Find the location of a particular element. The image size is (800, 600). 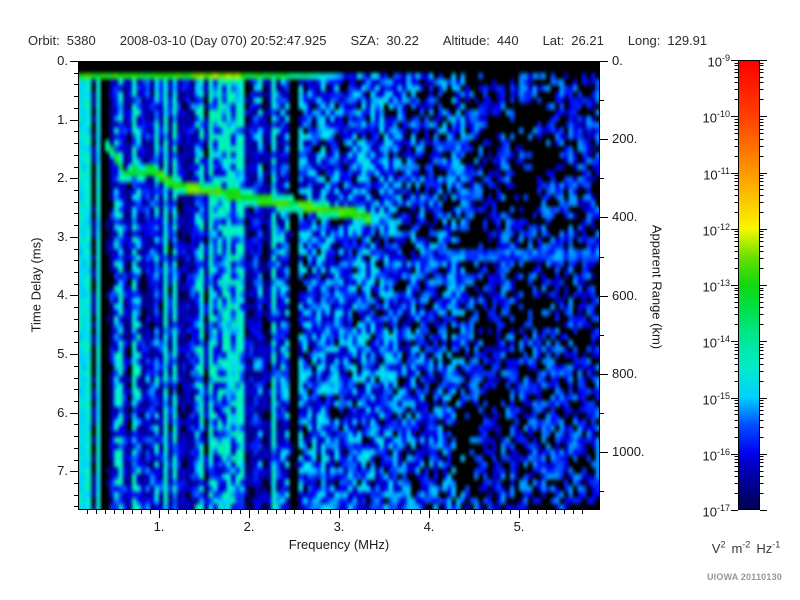

header-item-datetime: 2008-03-10 (Day 070) 20:52:47.925 is located at coordinates (223, 40).